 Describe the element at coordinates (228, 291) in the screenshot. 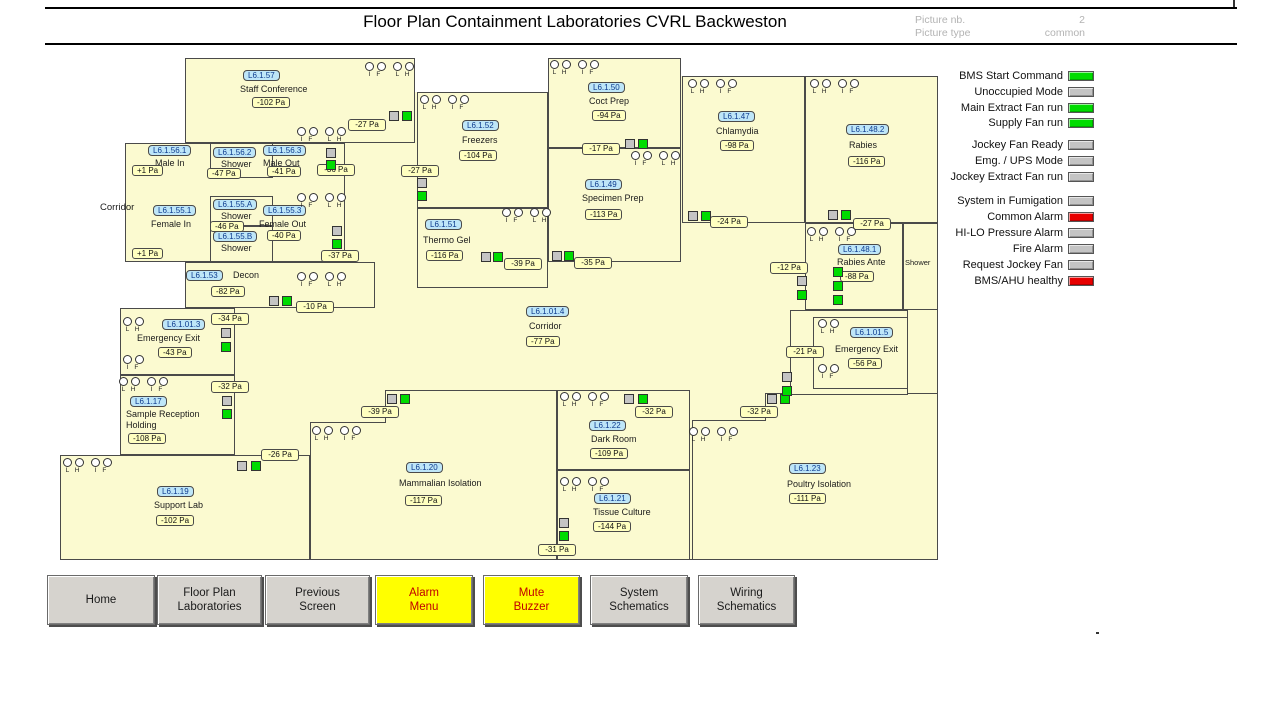

I see `room-pressure-value: -82 Pa` at that location.